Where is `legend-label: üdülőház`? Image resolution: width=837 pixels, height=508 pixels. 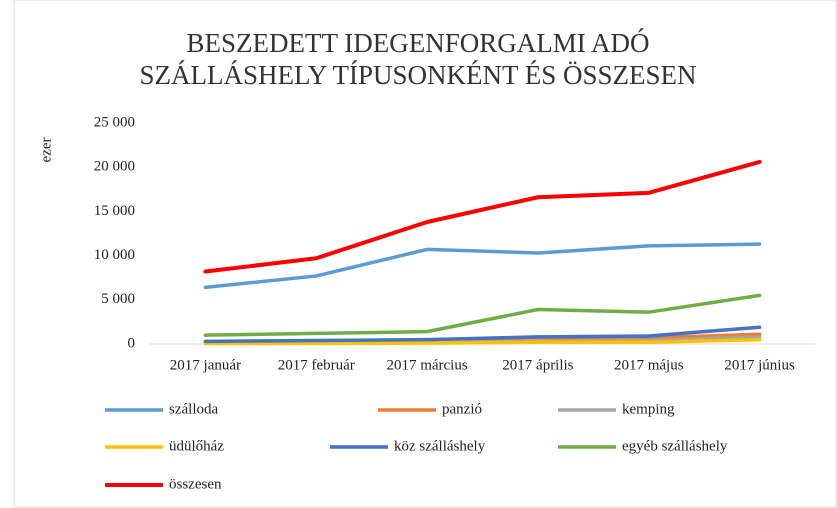
legend-label: üdülőház is located at coordinates (196, 446).